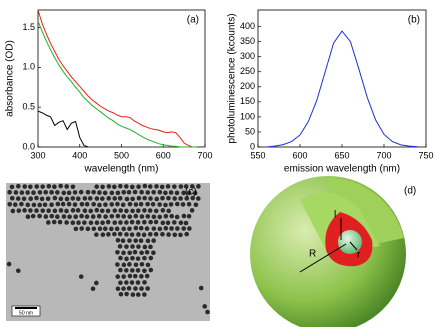  What do you see at coordinates (193, 20) in the screenshot?
I see `panel-label: (a)` at bounding box center [193, 20].